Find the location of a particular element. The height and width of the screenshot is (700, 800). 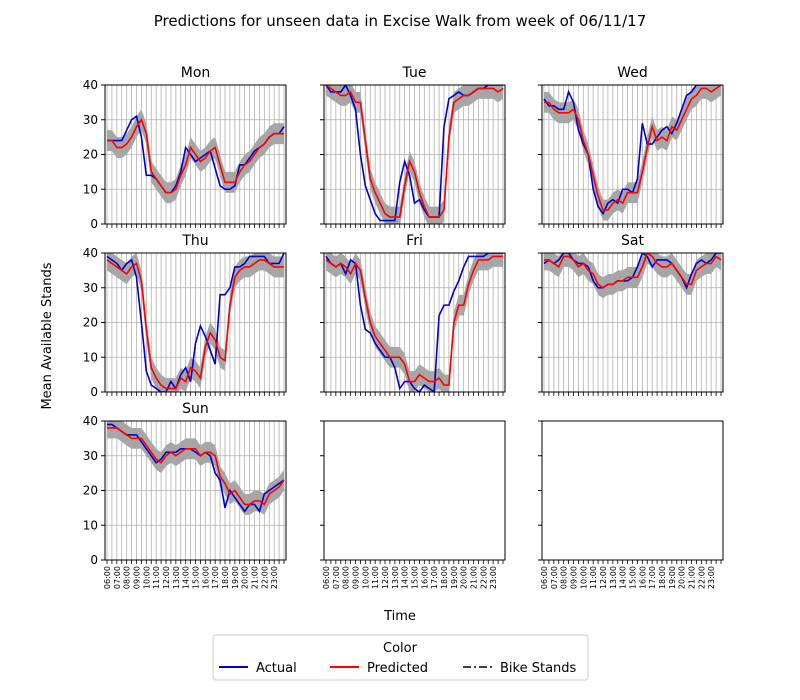

legend-frame is located at coordinates (400, 657).